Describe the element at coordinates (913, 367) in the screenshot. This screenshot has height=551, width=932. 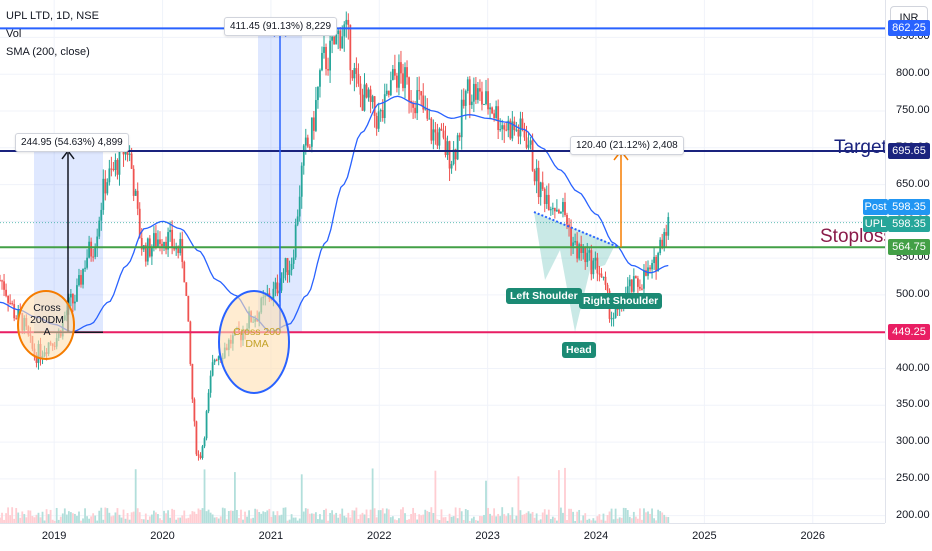
I see `price-tick-label: 400.00` at that location.